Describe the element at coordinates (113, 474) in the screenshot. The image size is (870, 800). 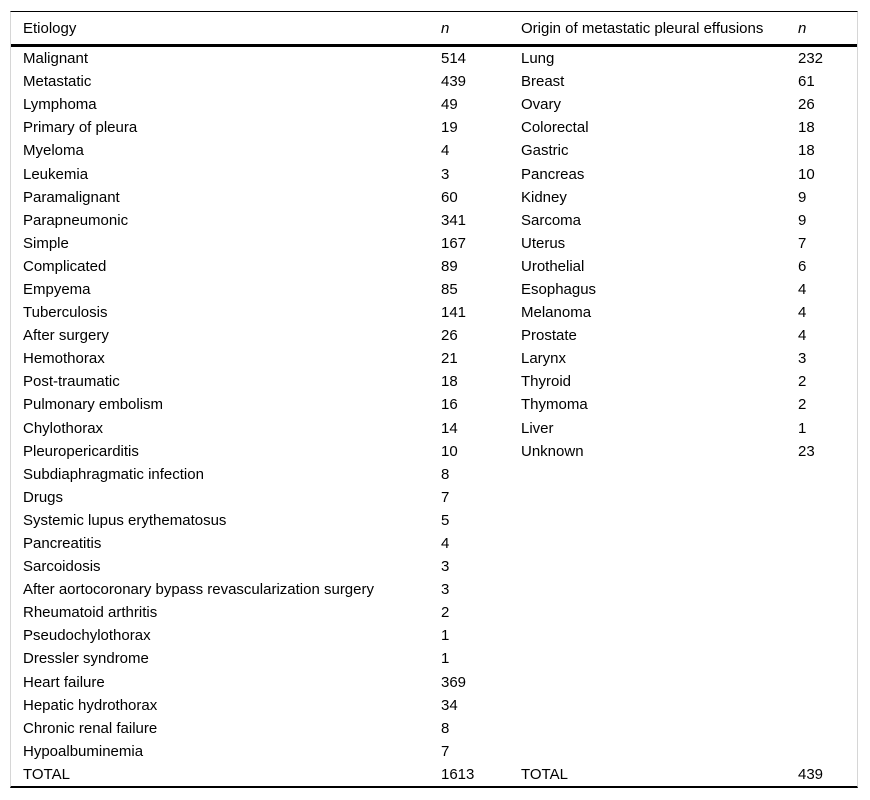
I see `etiology-cell: Subdiaphragmatic infection` at that location.